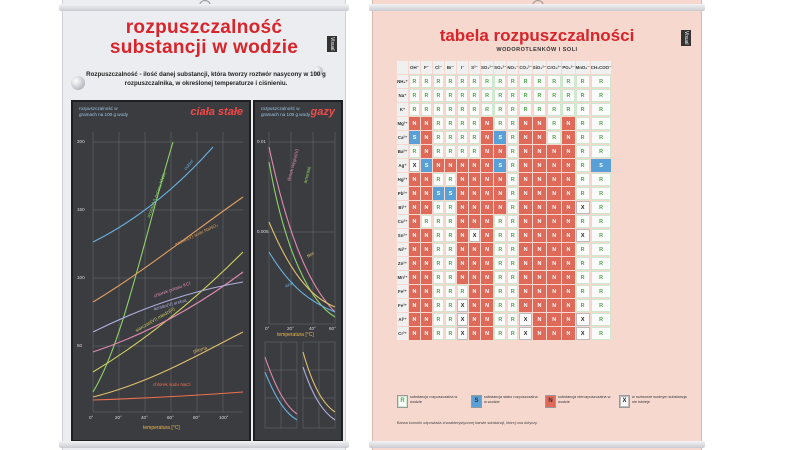  Describe the element at coordinates (554, 67) in the screenshot. I see `anion-header: CrO₄²⁻` at that location.